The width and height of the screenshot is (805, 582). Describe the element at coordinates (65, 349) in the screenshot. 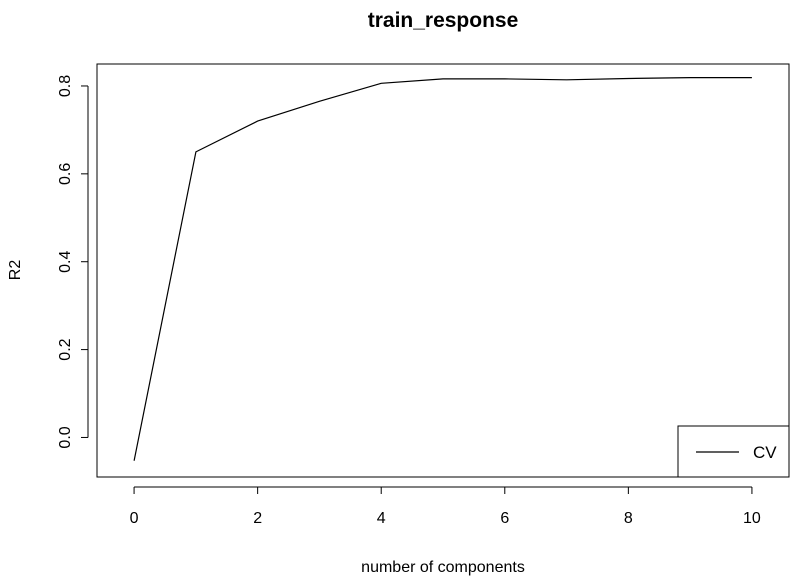

I see `y-tick-label: 0.2` at that location.